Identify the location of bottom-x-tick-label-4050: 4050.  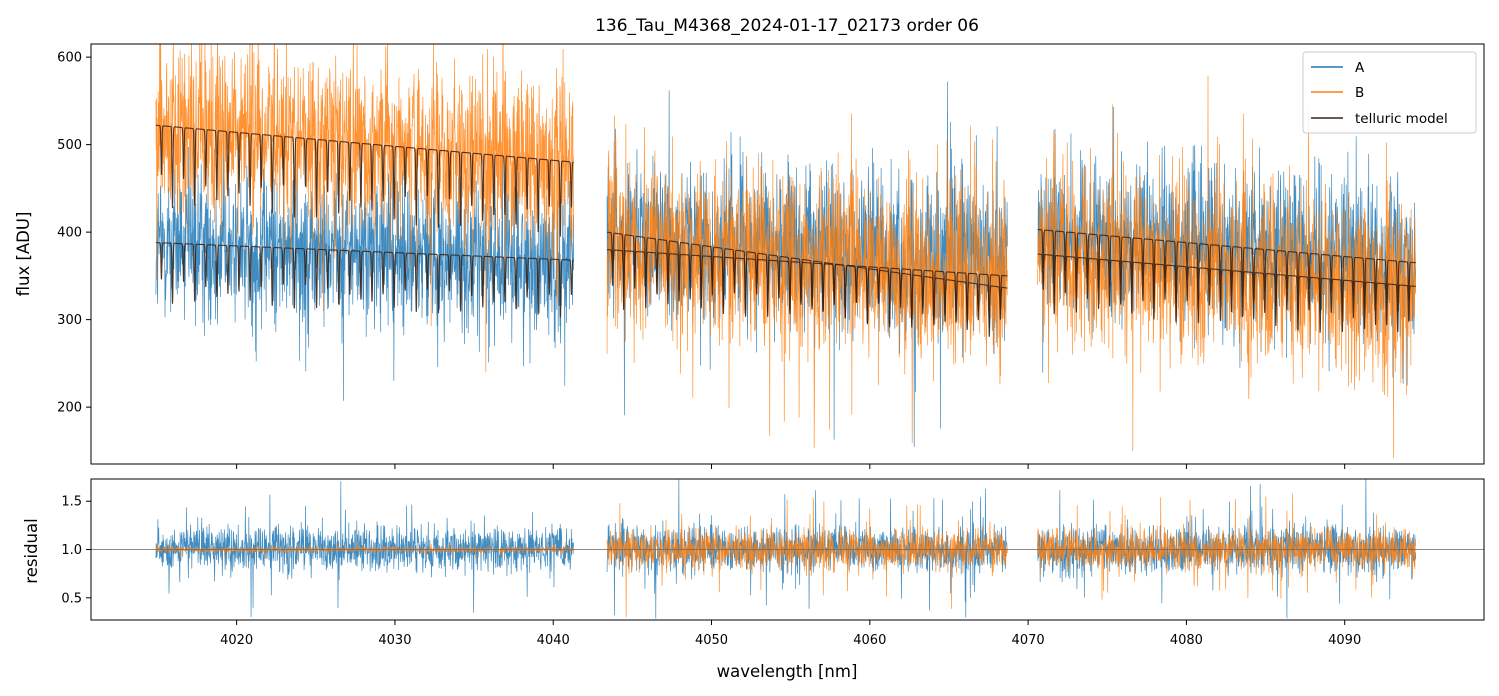
(711, 640).